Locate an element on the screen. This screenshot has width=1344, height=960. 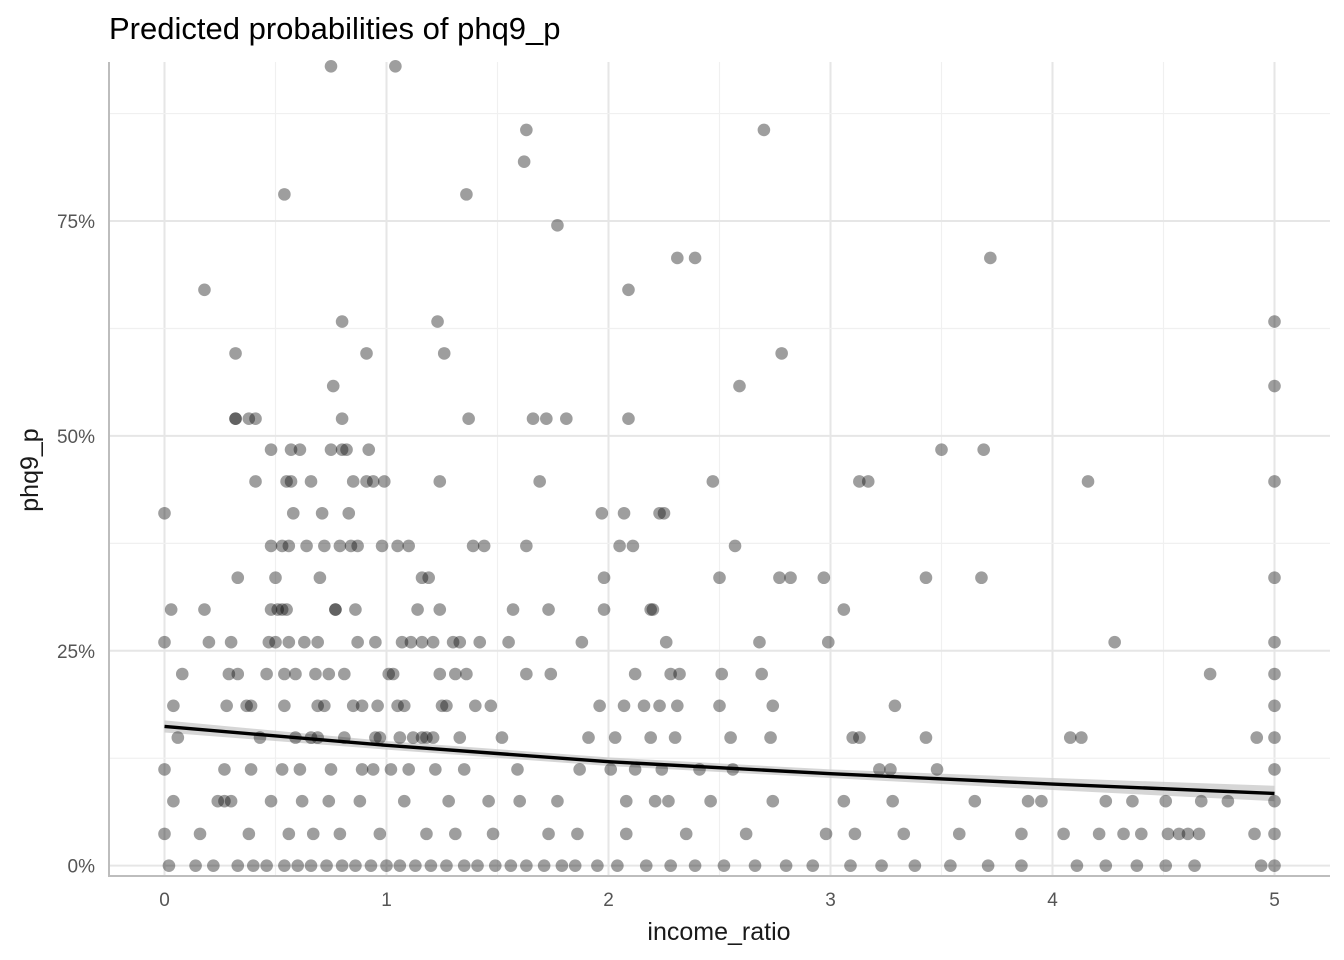
x-tick-label: 2 is located at coordinates (608, 900).